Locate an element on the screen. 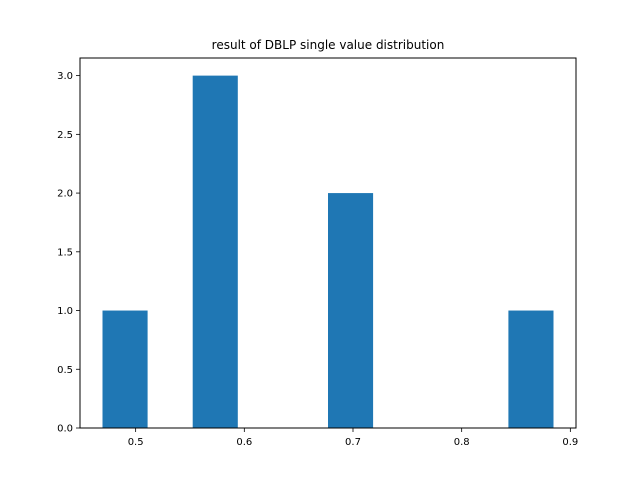 This screenshot has width=640, height=480. y-axis: 0.0 0.5 1.0 1.5 2.0 2.5 3.0 is located at coordinates (68, 253).